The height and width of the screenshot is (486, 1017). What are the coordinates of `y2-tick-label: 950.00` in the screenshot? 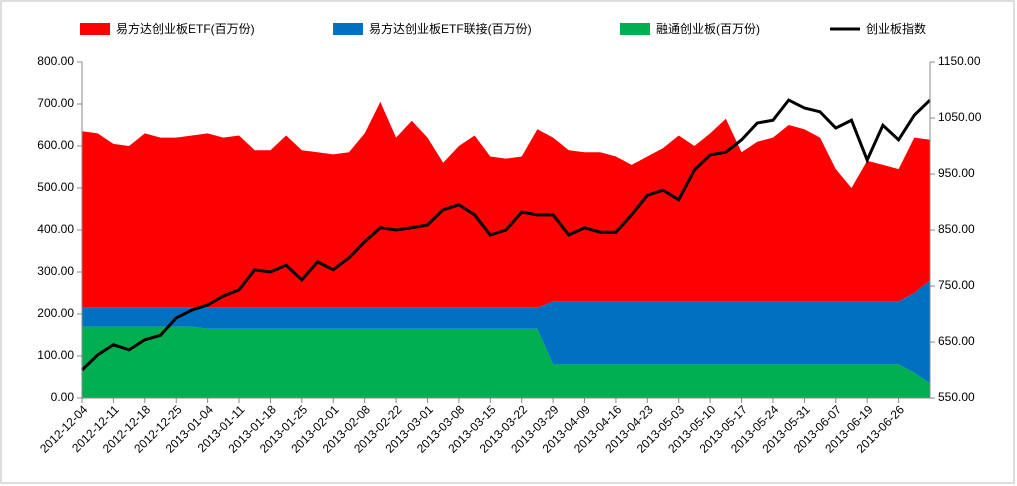 It's located at (956, 173).